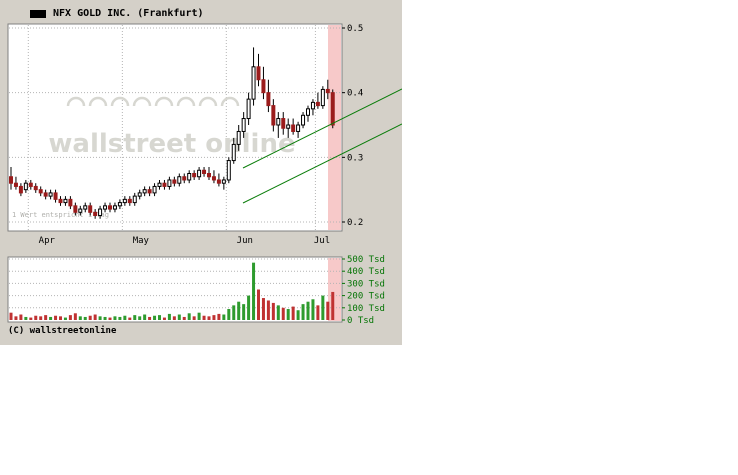 The image size is (738, 475). Describe the element at coordinates (355, 29) in the screenshot. I see `svg-text: 0.5` at that location.